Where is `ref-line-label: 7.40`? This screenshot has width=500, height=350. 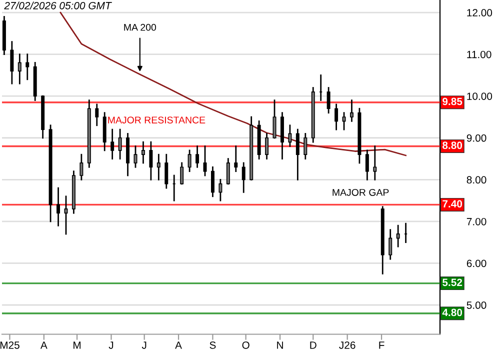
ref-line-label: 7.40 is located at coordinates (452, 204).